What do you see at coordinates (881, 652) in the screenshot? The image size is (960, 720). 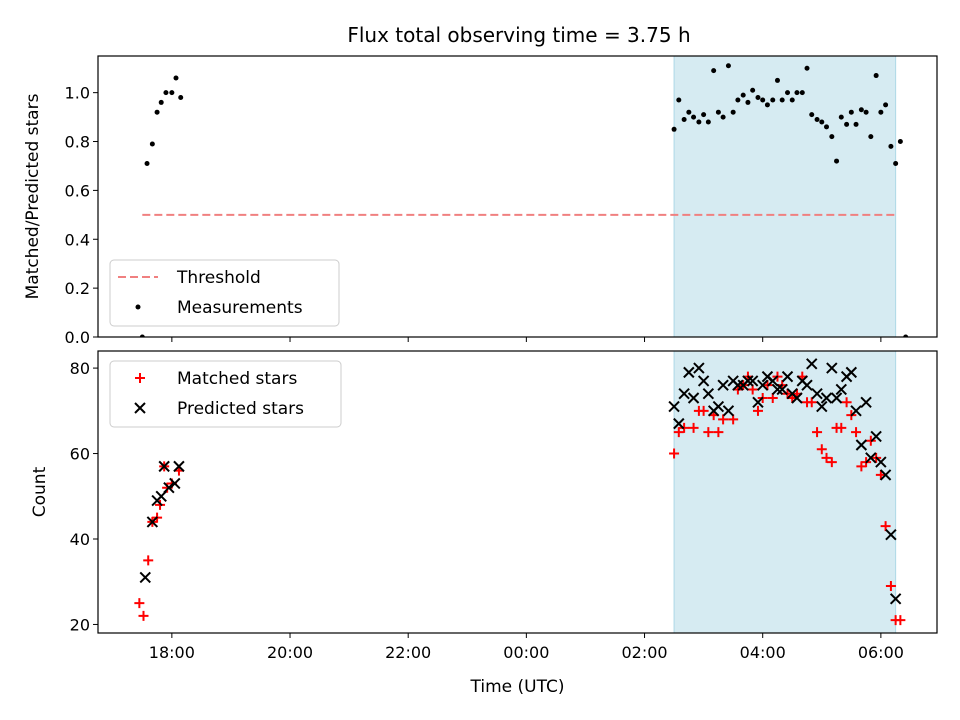 I see `x-tick-label: 06:00` at bounding box center [881, 652].